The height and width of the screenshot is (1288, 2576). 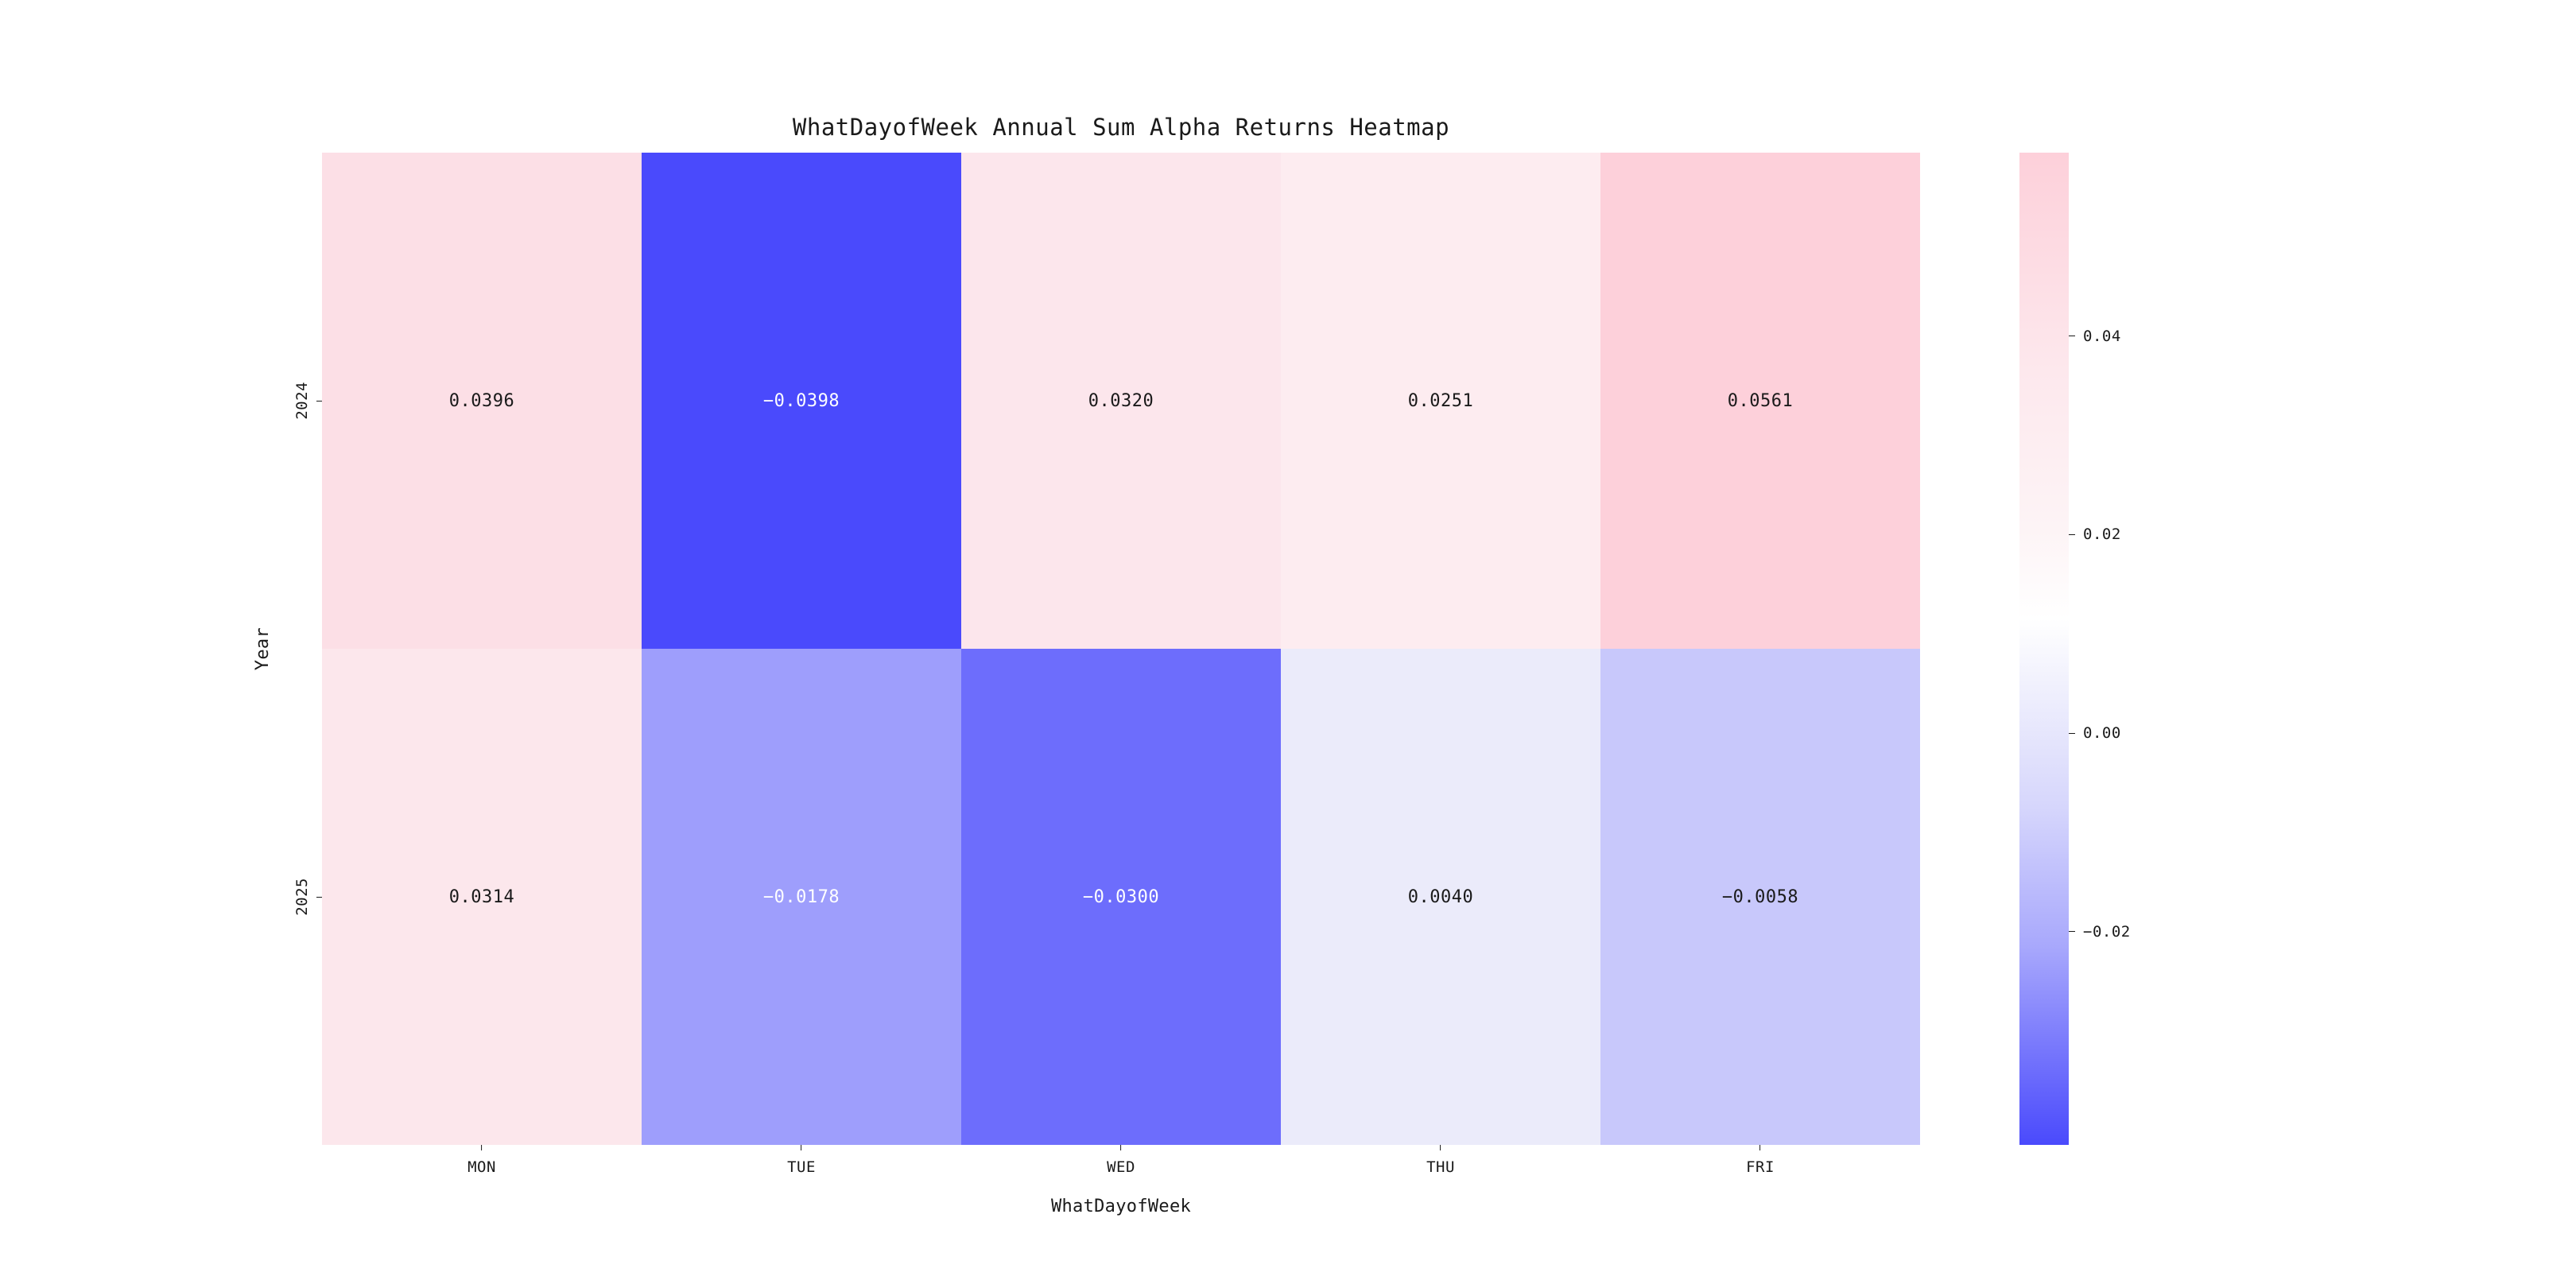 I want to click on heatmap-cell: −0.0178, so click(x=802, y=897).